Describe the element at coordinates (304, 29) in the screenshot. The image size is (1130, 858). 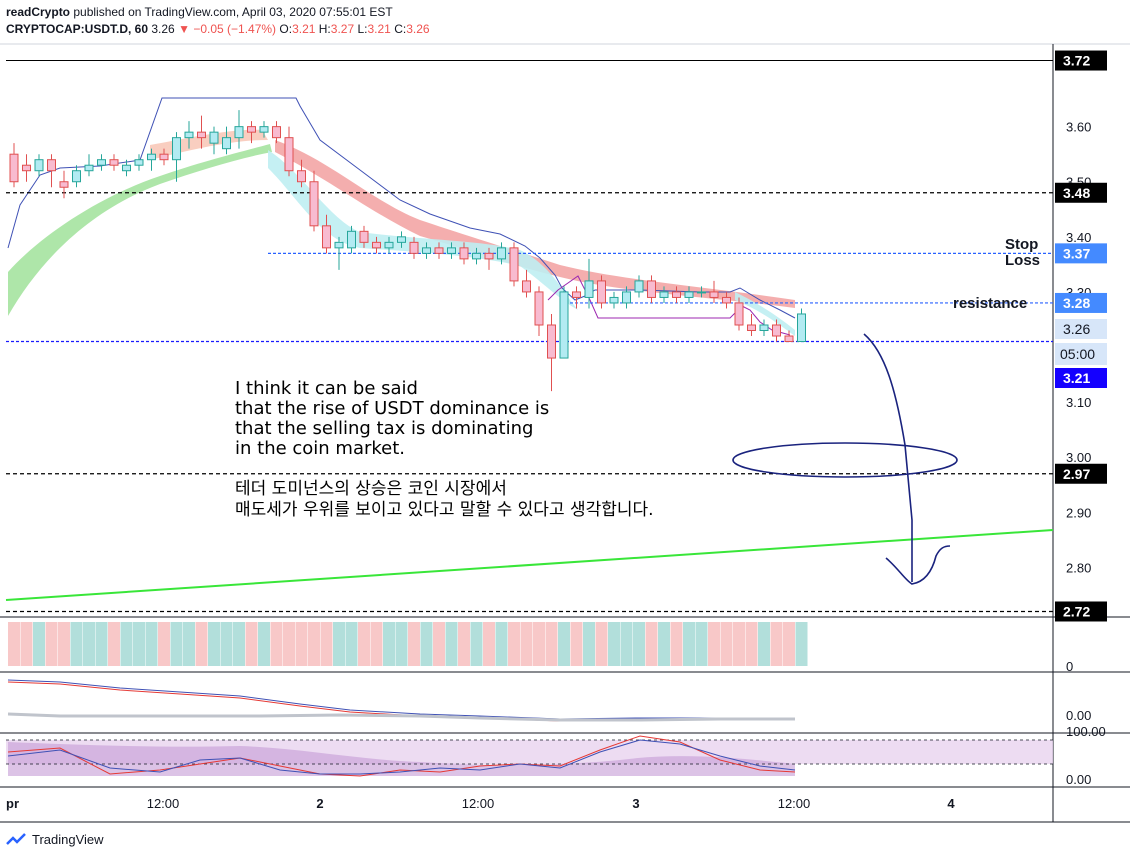
I see `open-value: 3.21` at that location.